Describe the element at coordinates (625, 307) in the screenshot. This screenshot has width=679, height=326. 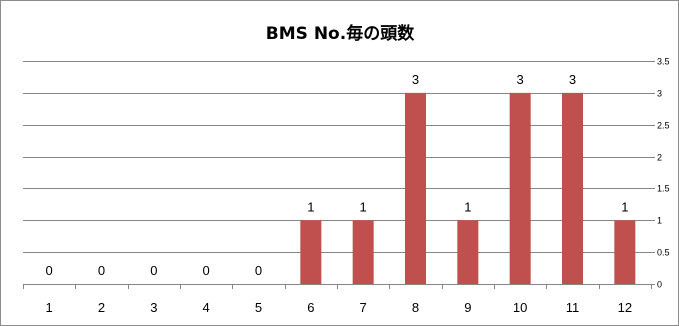
I see `x-tick-label: 12` at that location.